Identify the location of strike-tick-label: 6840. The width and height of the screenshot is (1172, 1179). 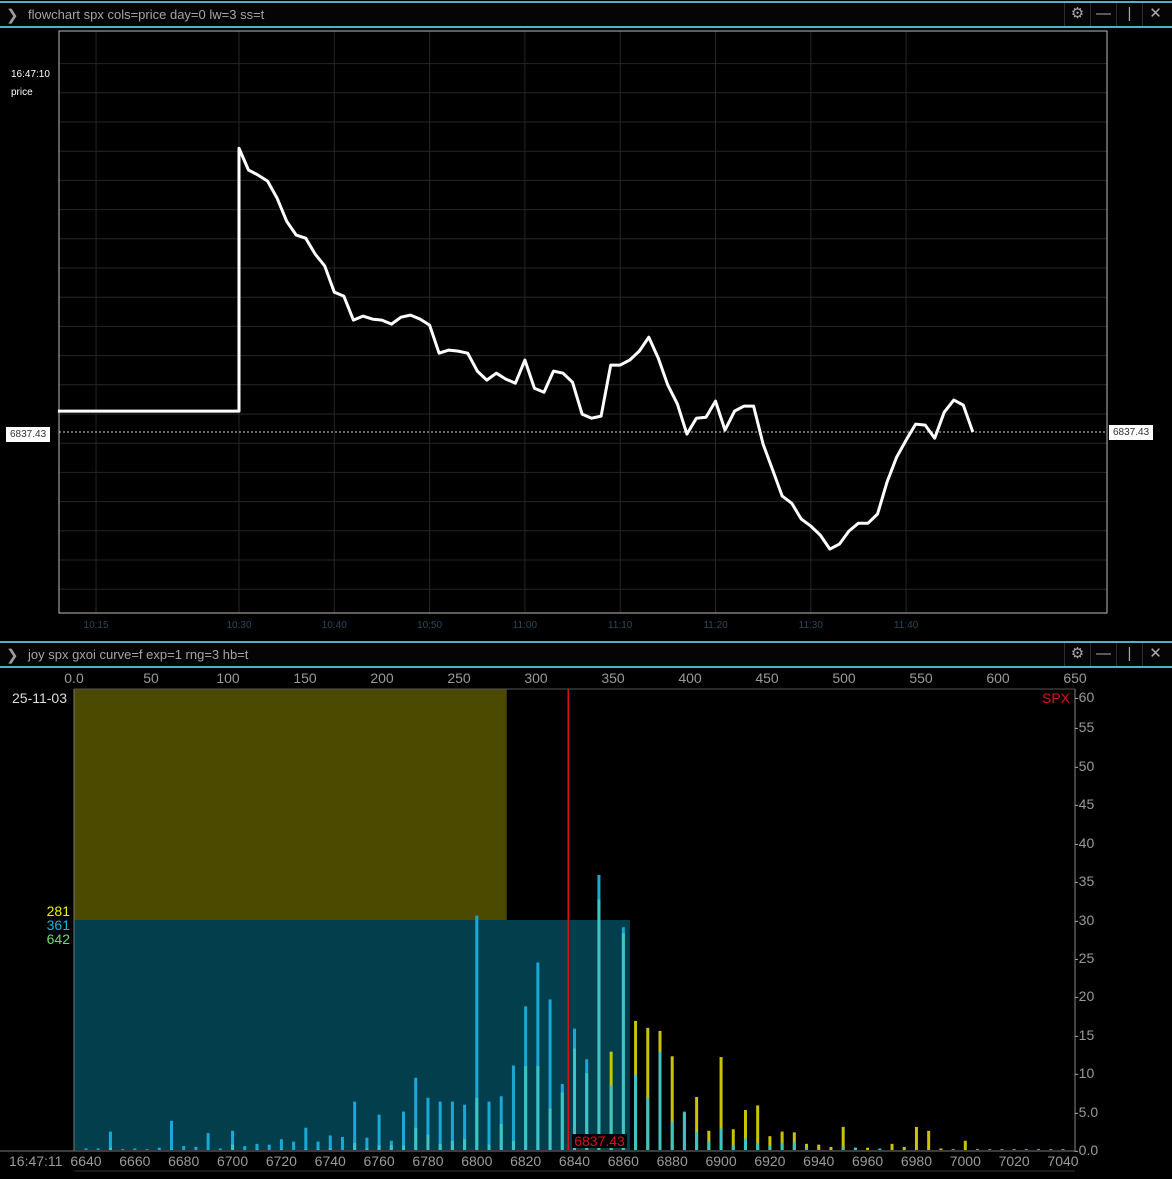
(574, 1161).